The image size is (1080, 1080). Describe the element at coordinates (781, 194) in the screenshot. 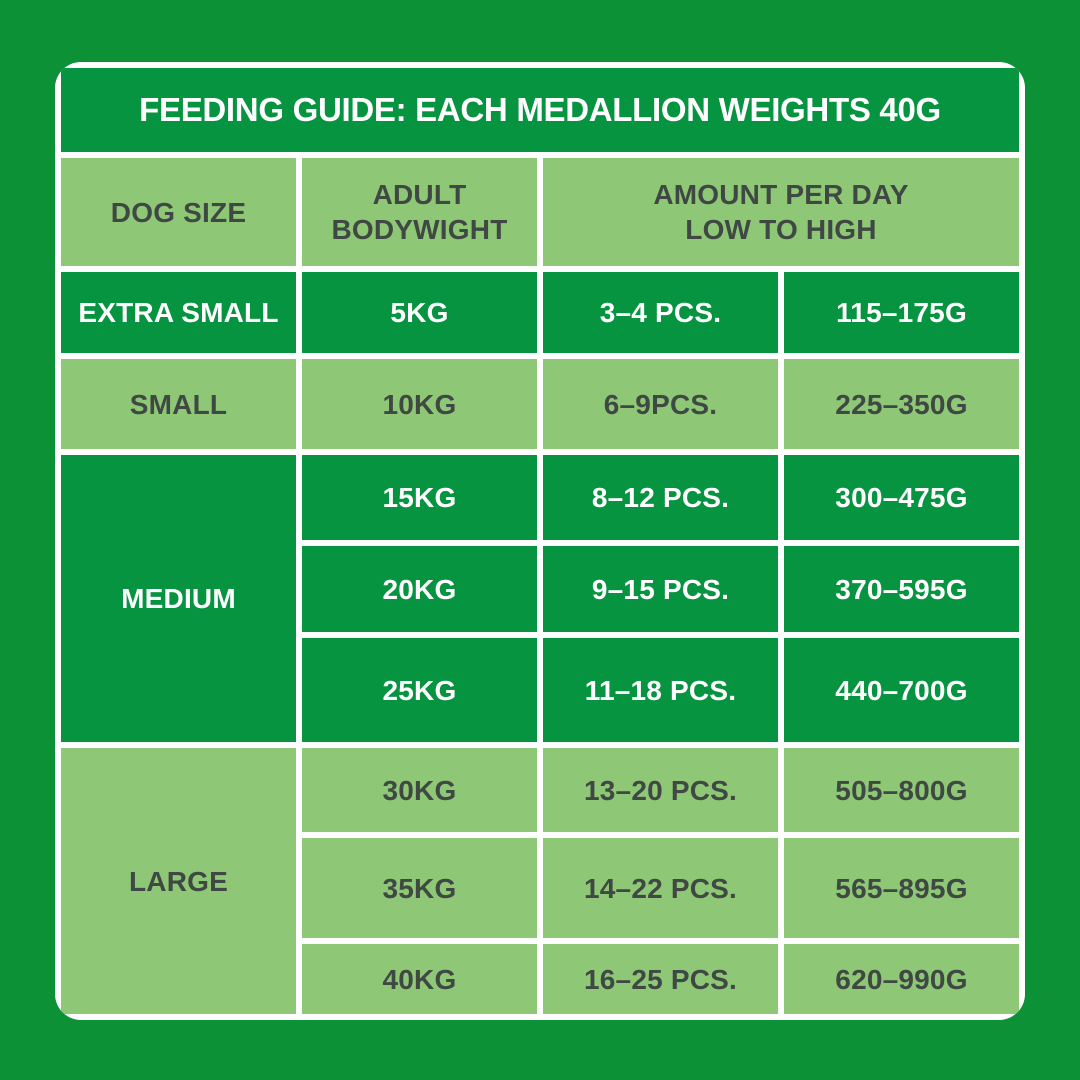

I see `header-amount-line1: AMOUNT PER DAY` at that location.